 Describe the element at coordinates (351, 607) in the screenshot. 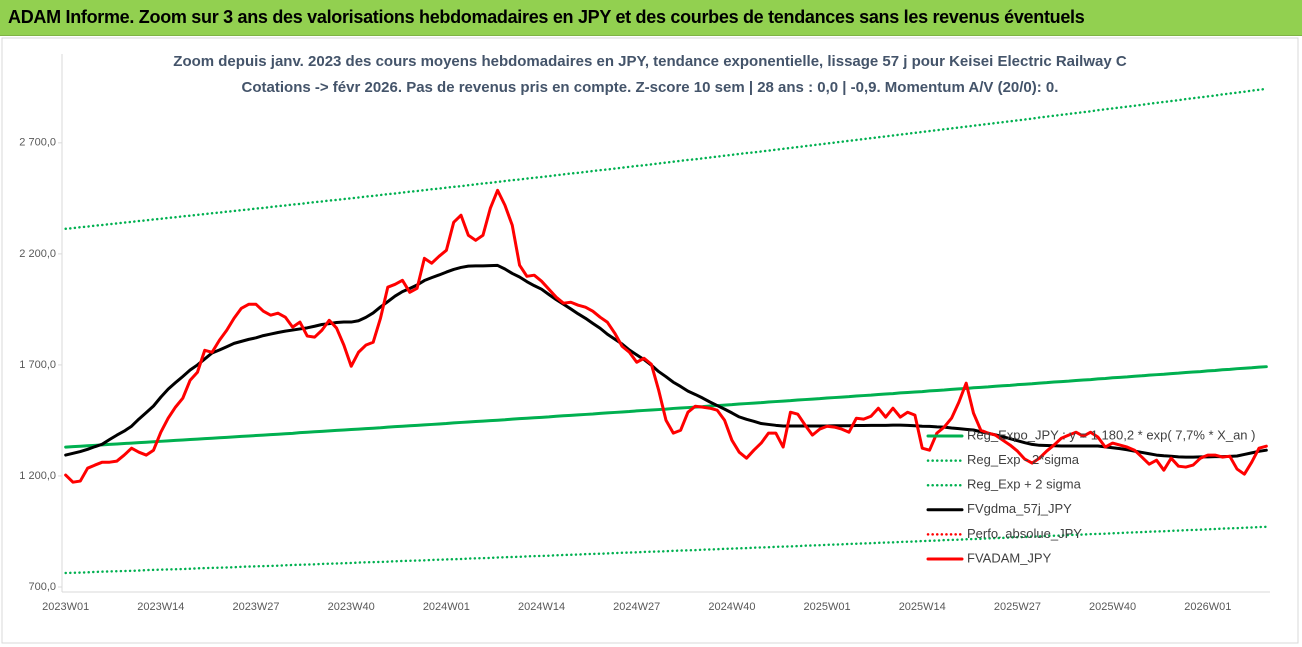

I see `x-tick-label: 2023W40` at that location.